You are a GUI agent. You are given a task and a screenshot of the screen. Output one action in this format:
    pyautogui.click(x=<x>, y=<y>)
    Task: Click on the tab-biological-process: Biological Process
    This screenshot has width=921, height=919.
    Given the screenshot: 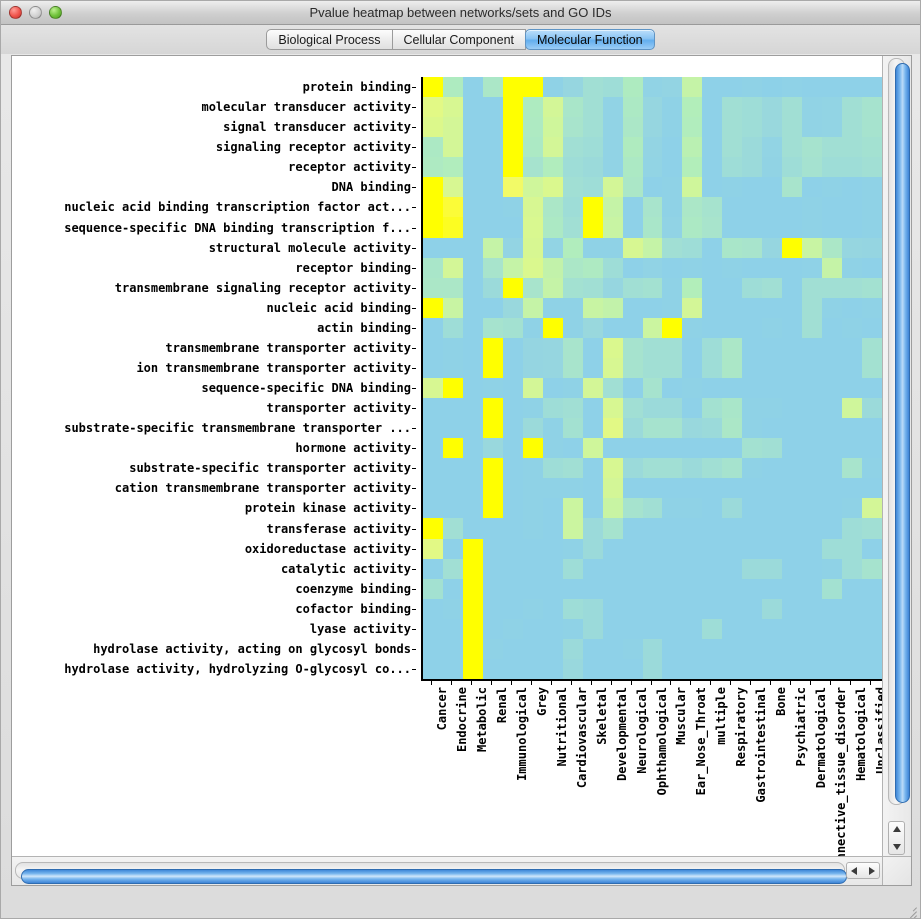 What is the action you would take?
    pyautogui.click(x=329, y=39)
    